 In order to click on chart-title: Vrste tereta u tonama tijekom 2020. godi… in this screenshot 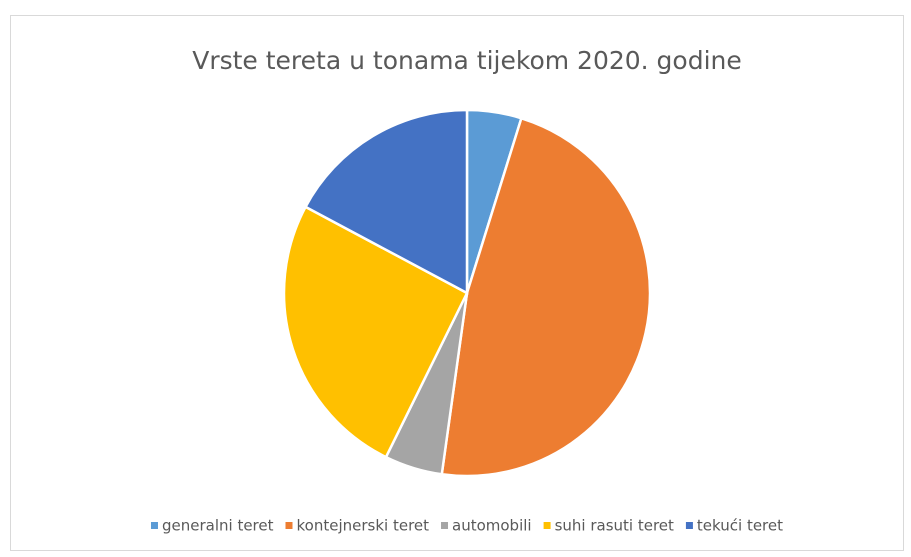, I will do `click(467, 60)`.